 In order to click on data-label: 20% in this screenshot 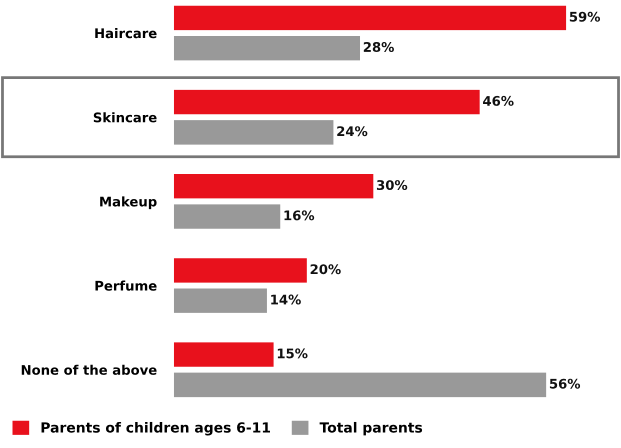, I will do `click(325, 269)`.